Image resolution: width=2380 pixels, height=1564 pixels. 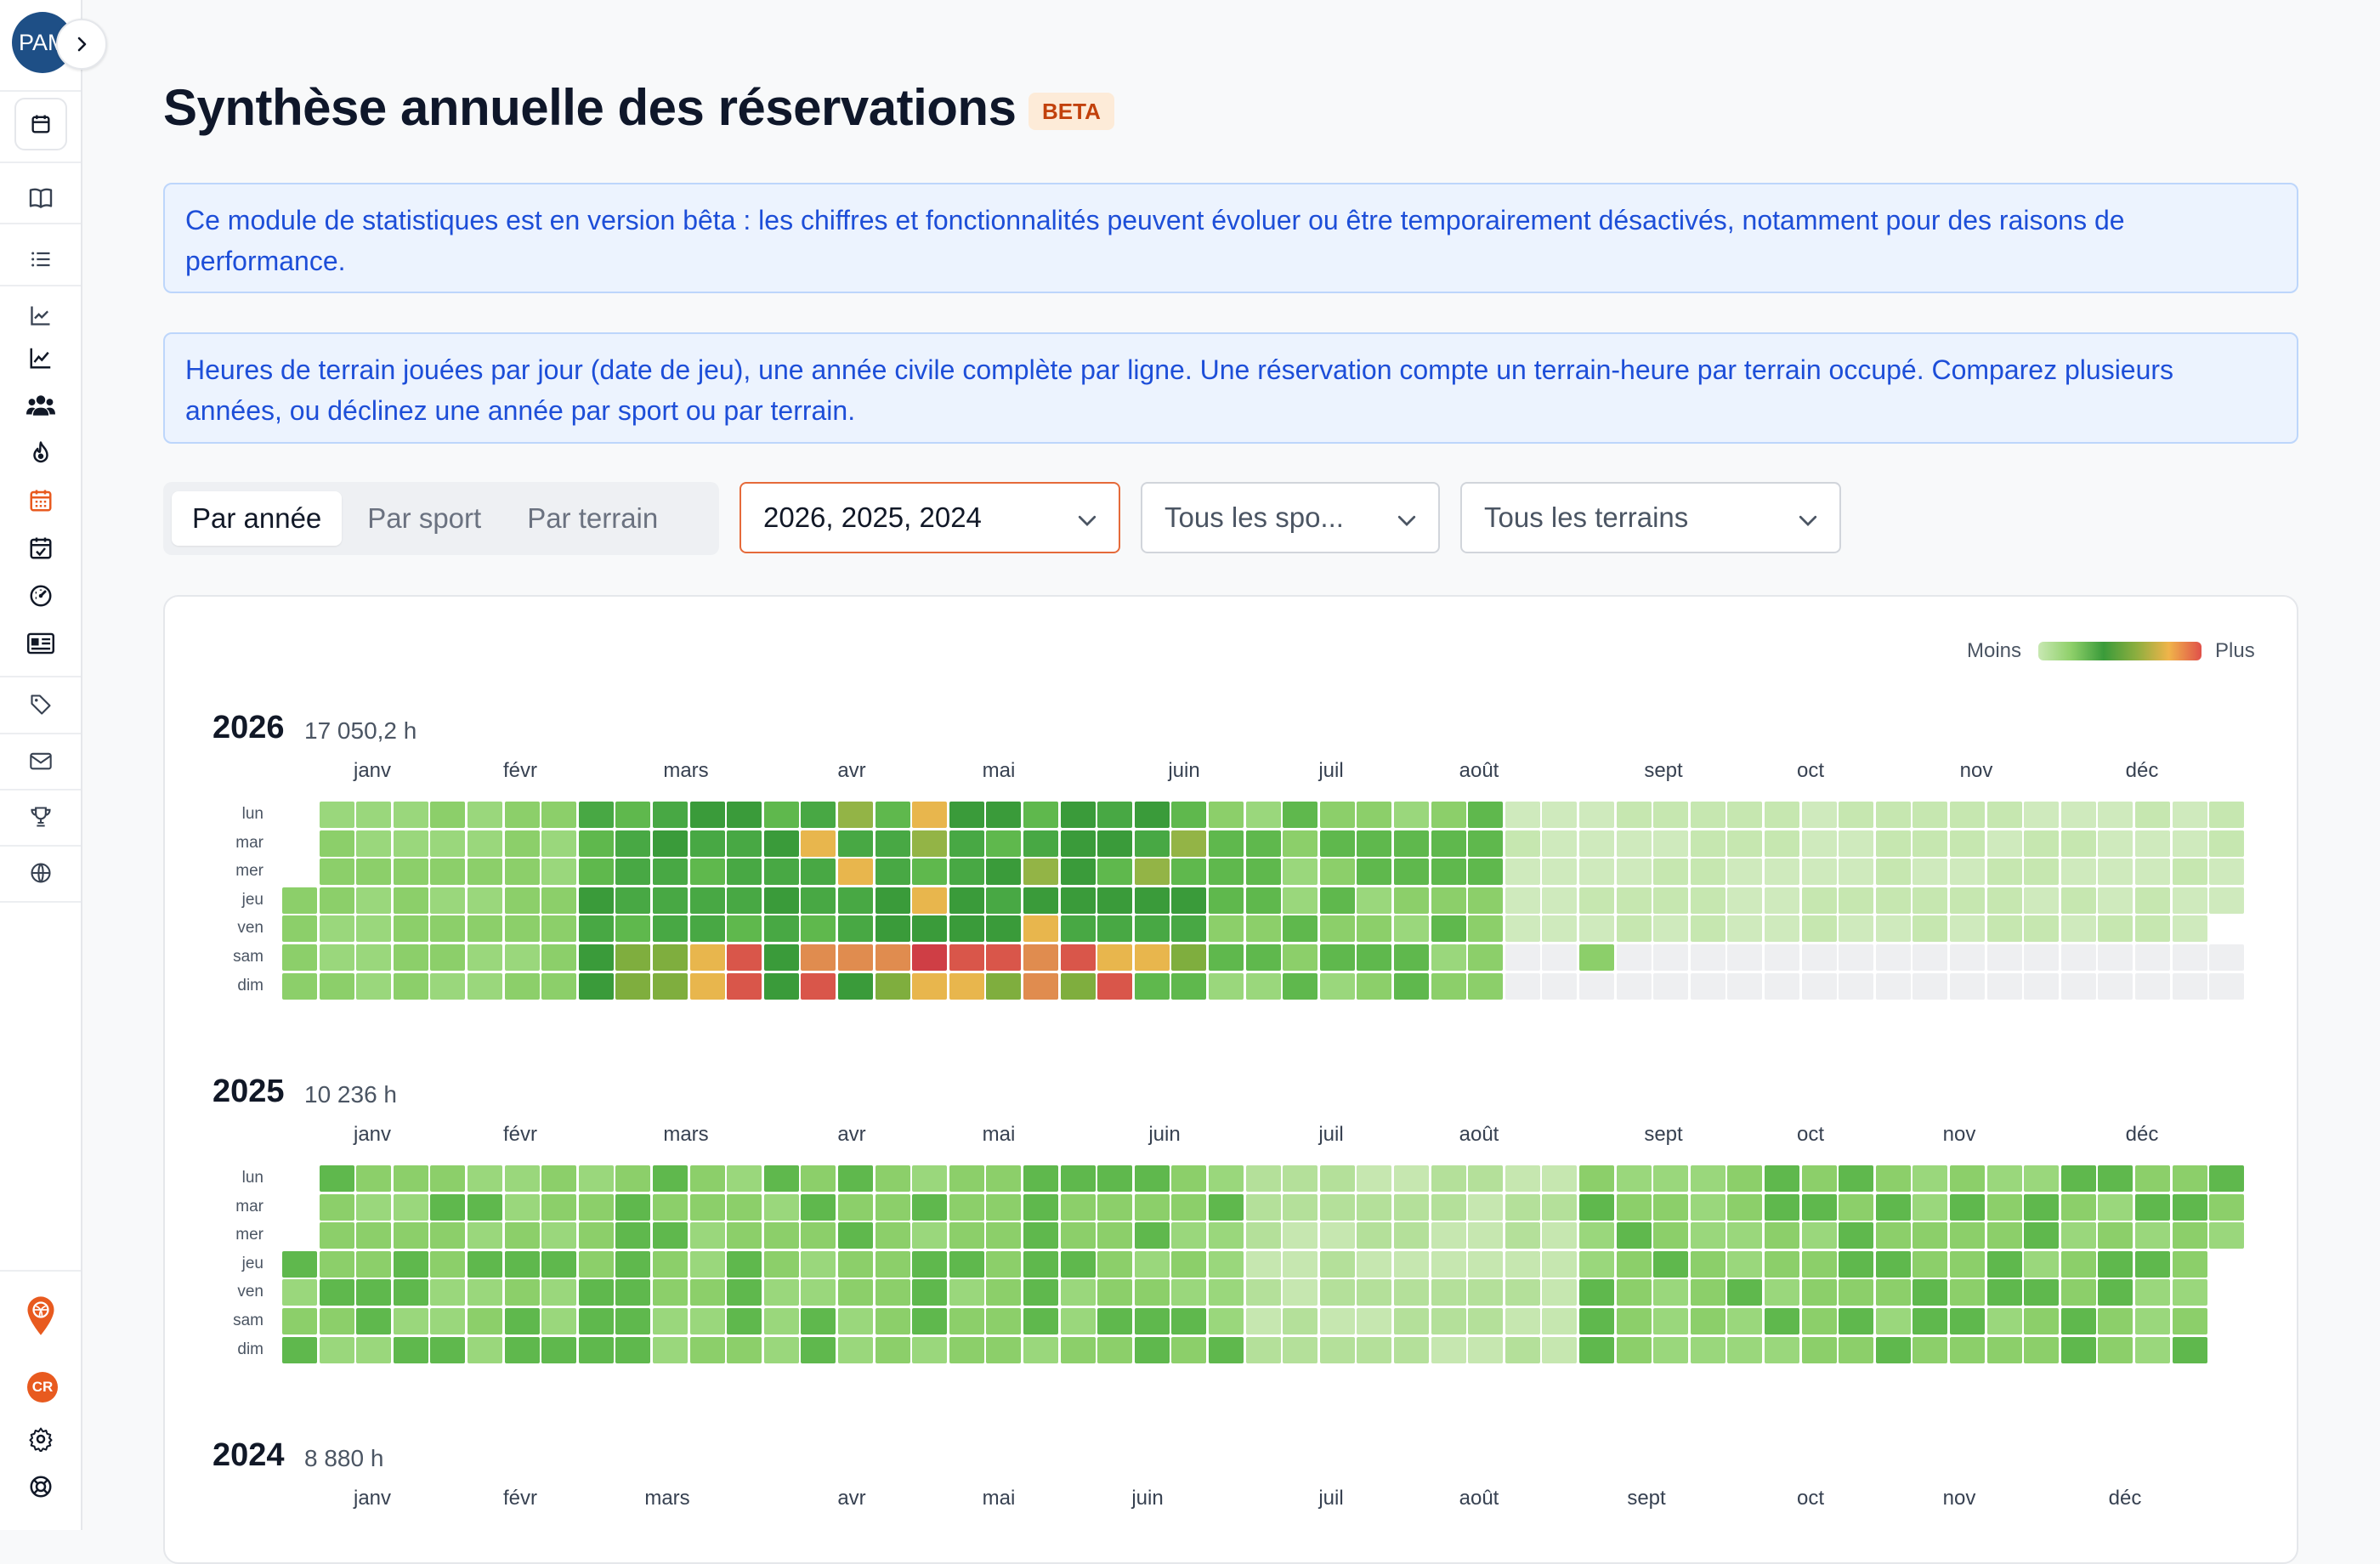 I want to click on sidebar-item-annual-summary, so click(x=40, y=500).